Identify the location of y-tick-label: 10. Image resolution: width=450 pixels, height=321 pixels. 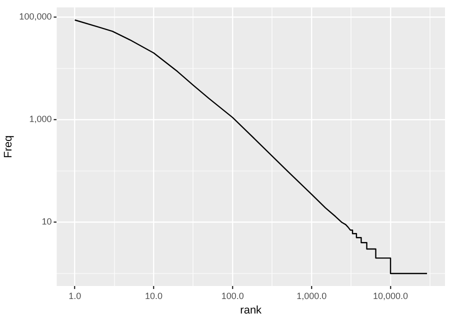
(47, 221).